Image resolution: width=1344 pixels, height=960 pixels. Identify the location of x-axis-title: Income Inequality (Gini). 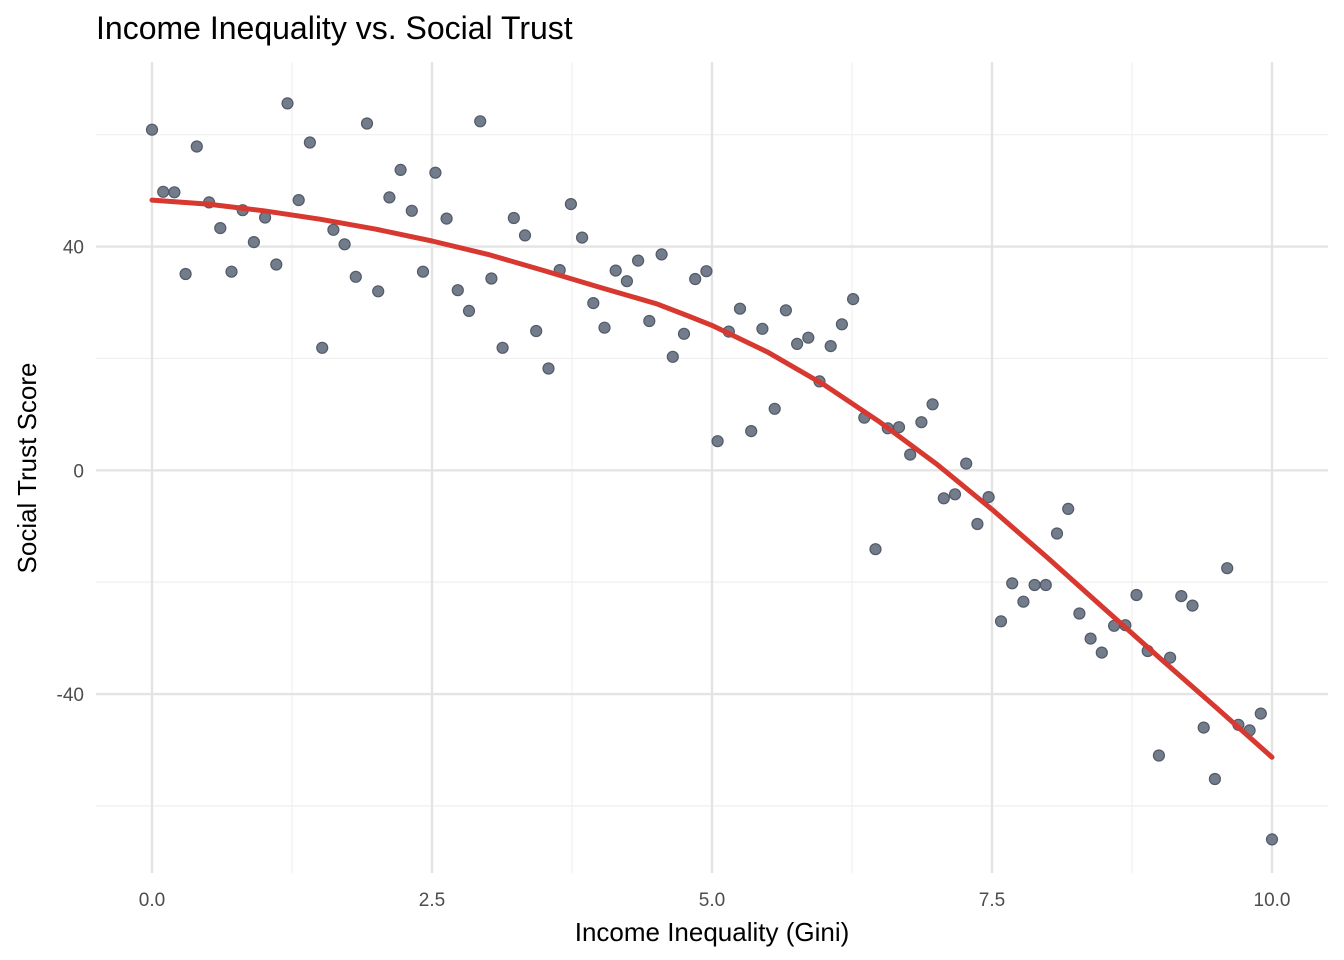
(712, 932).